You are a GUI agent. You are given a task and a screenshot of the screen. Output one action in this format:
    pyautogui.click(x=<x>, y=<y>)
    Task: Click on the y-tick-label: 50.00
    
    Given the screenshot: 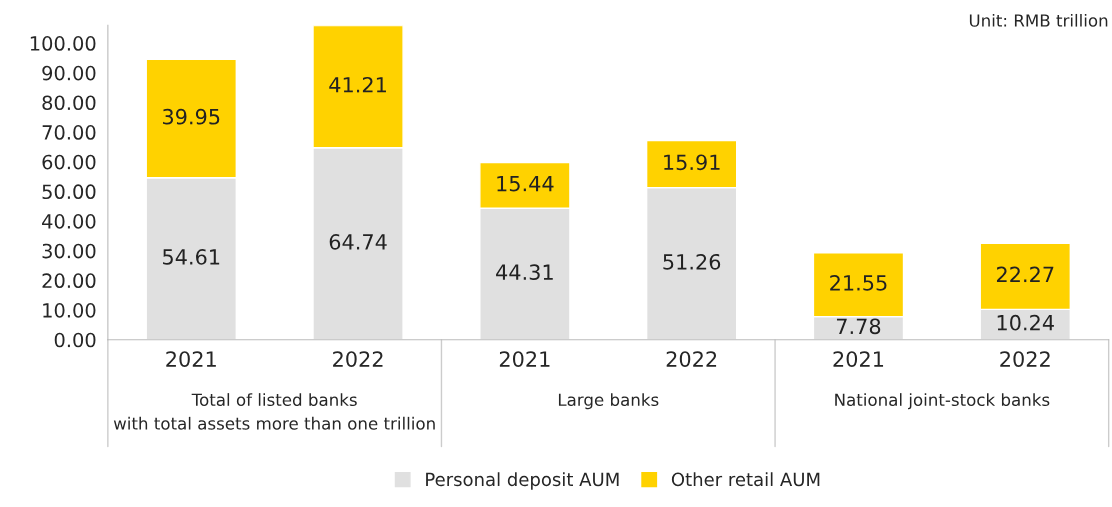 What is the action you would take?
    pyautogui.click(x=69, y=192)
    